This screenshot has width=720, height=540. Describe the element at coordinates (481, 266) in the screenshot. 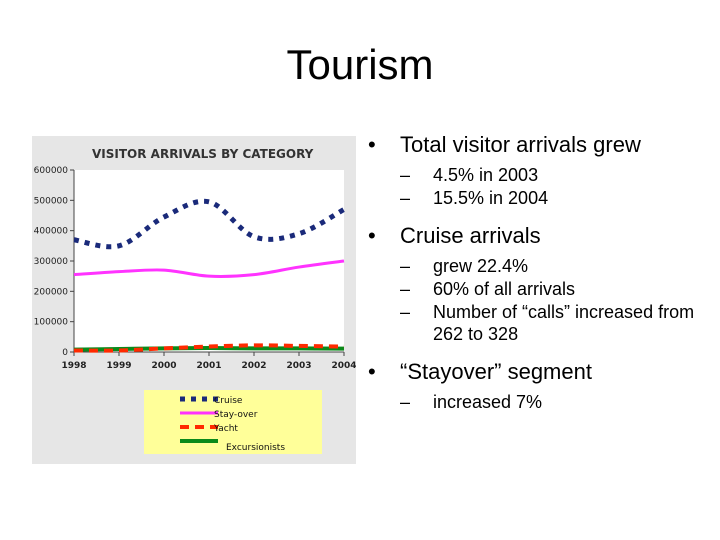

I see `sub-bullet-text: grew 22.4%` at that location.